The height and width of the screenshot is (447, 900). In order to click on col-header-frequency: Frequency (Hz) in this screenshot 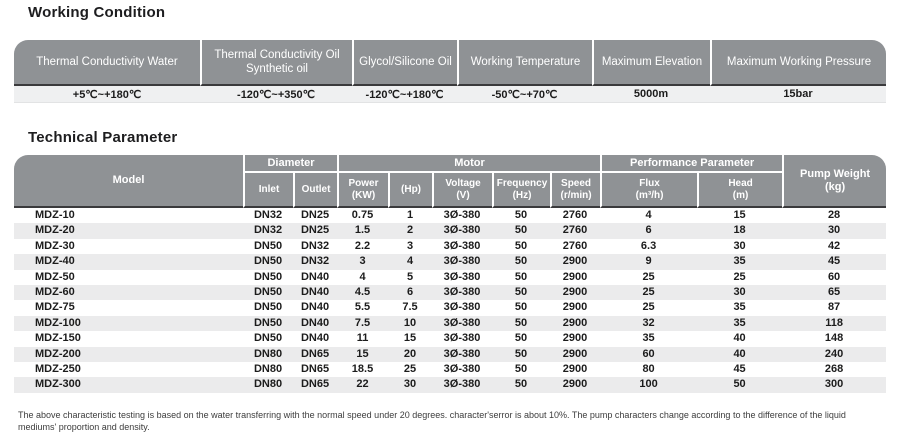, I will do `click(521, 190)`.